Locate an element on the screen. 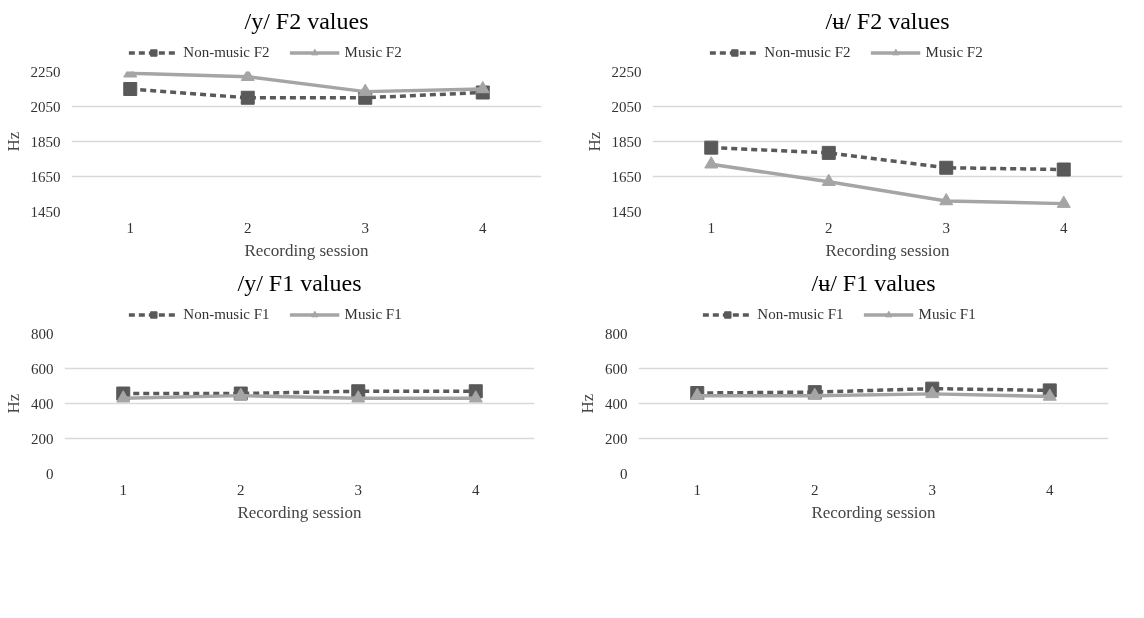  chart-title: /y/ F1 values is located at coordinates (299, 282).